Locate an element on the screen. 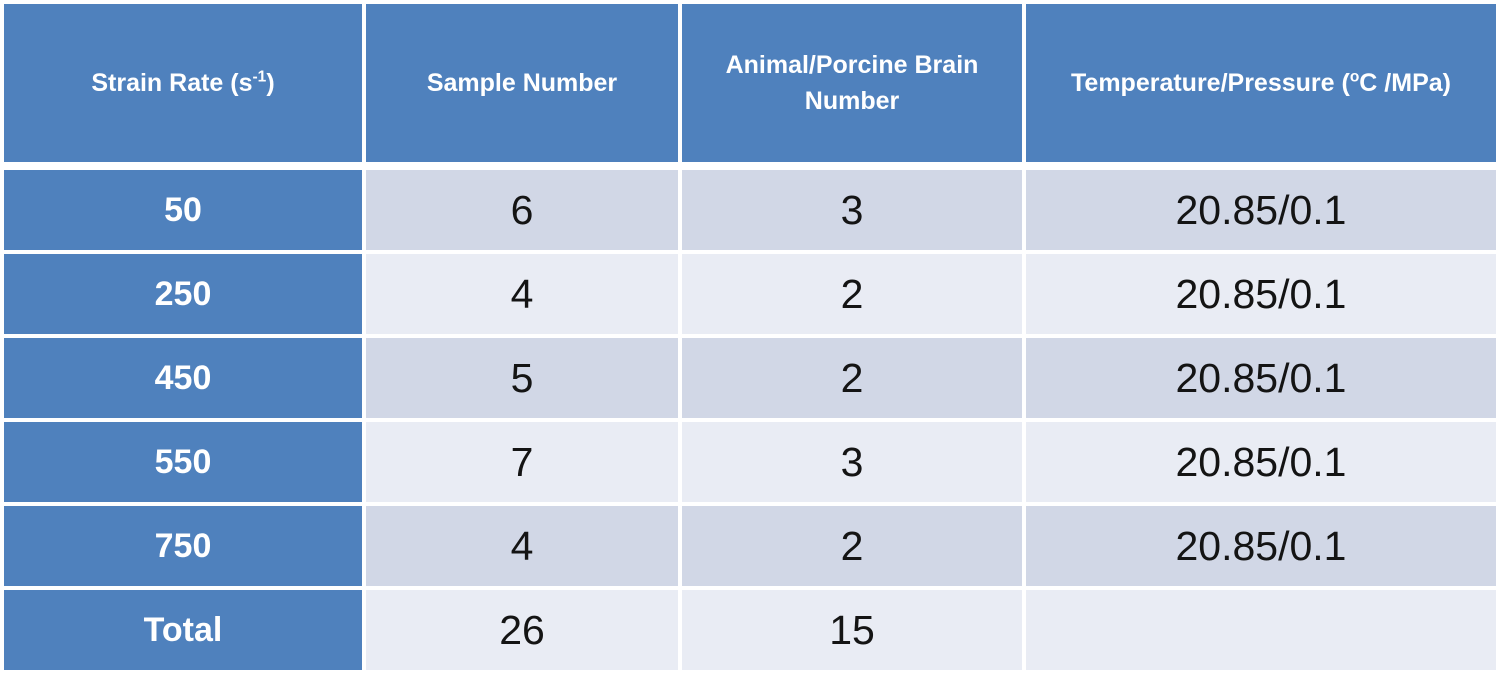  table-row-strain-250: 250 4 2 20.85/0.1 is located at coordinates (750, 294).